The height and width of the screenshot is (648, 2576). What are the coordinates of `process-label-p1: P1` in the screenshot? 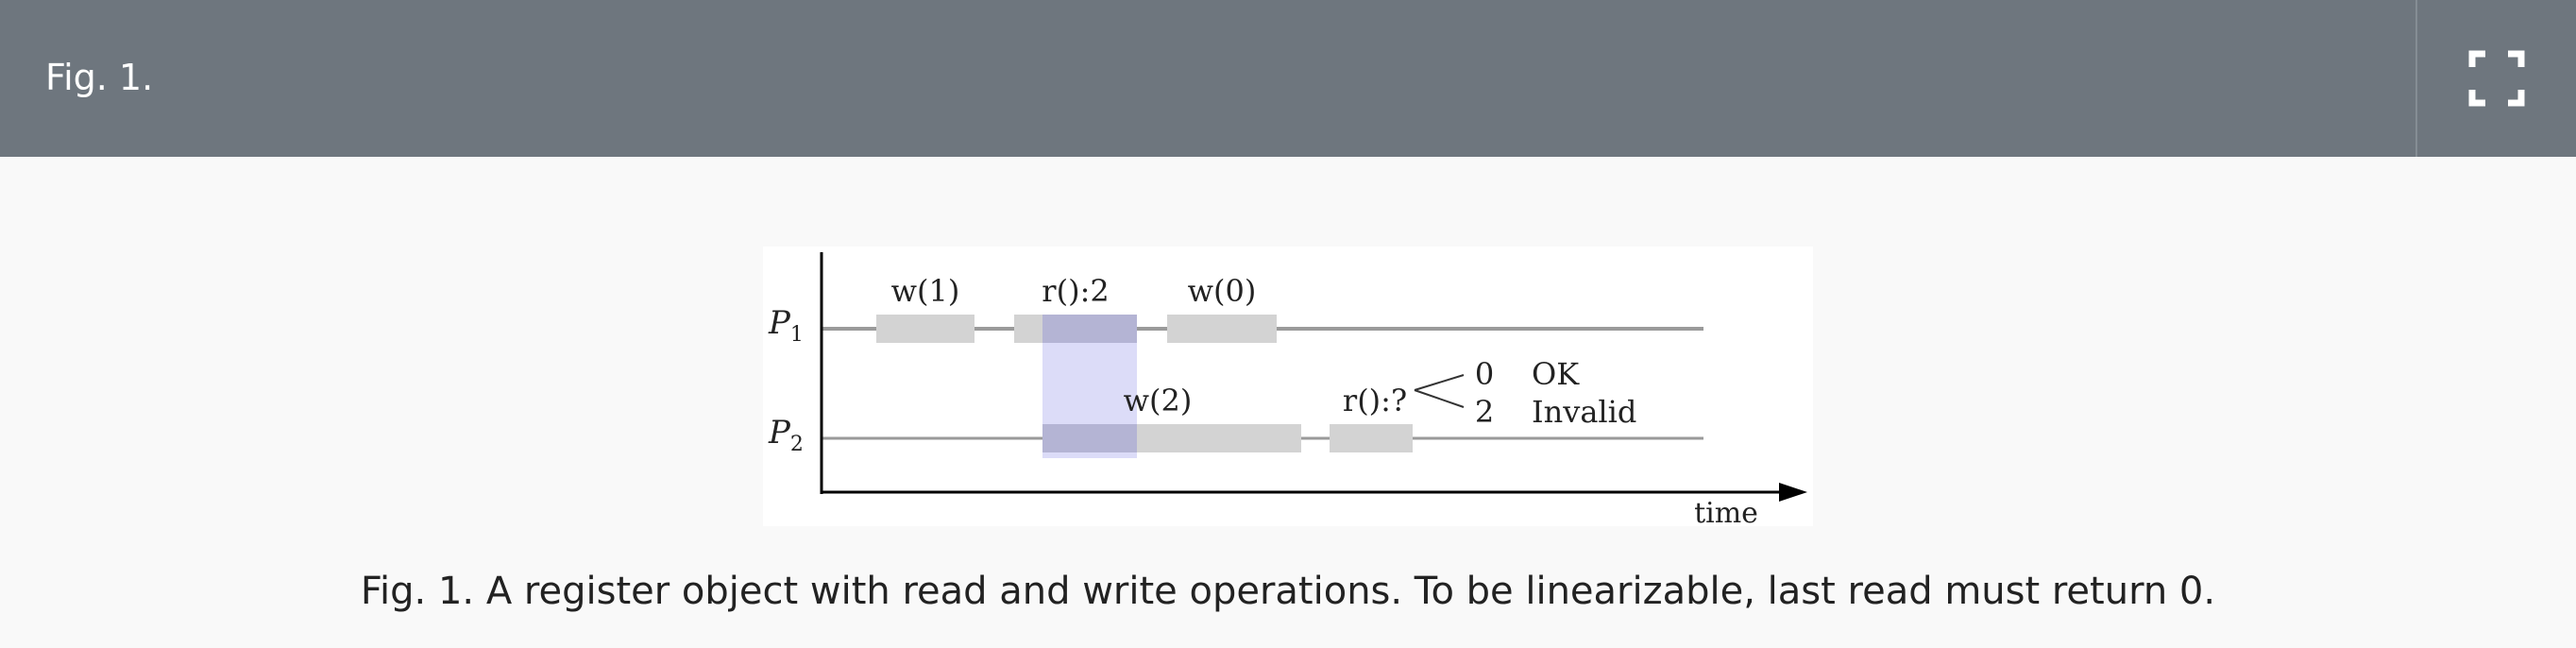 It's located at (786, 326).